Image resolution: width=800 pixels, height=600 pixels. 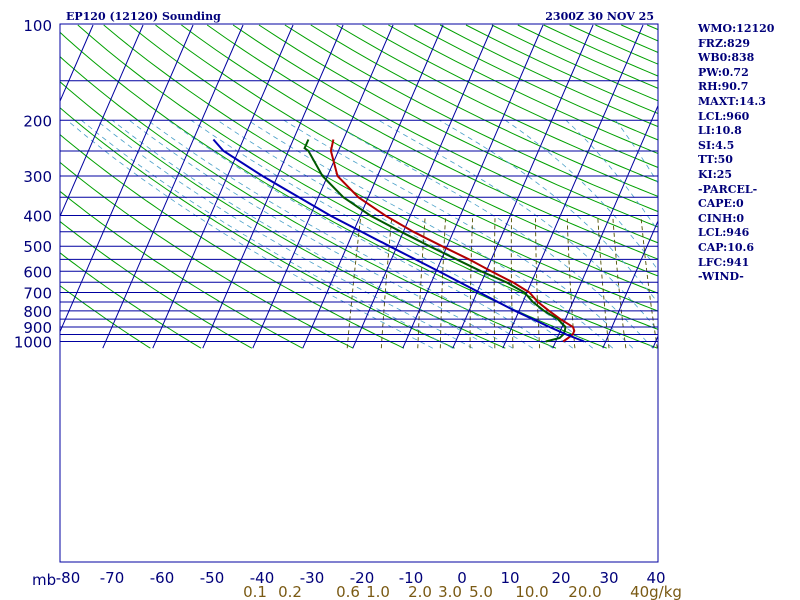 What do you see at coordinates (531, 591) in the screenshot?
I see `mixing-ratio-tick-label: 10.0` at bounding box center [531, 591].